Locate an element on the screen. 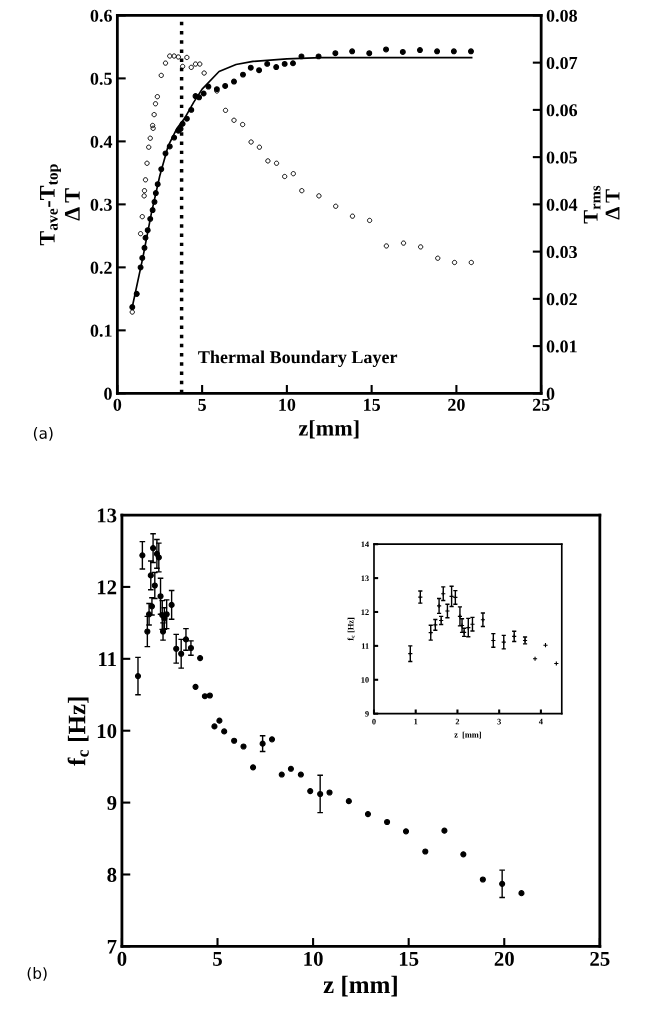  y-tick-label: 9 is located at coordinates (367, 714).